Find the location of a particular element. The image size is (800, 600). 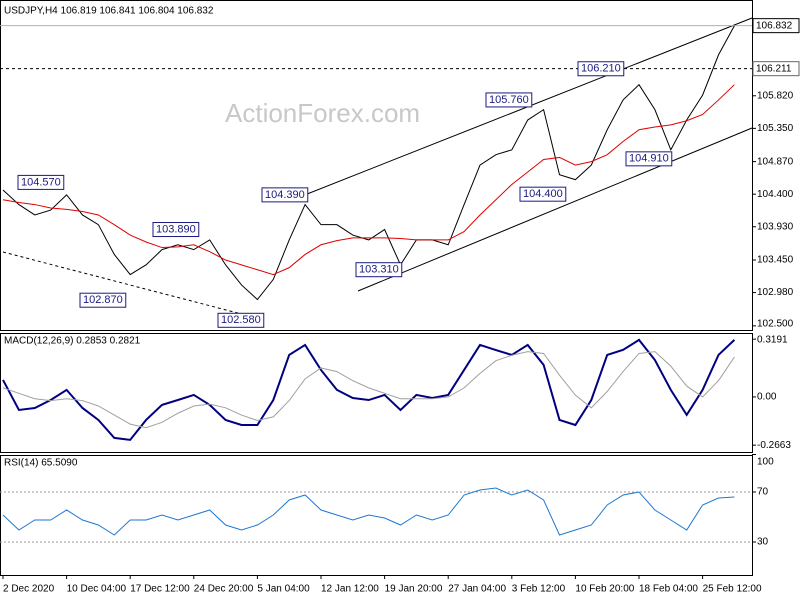

y-tick-label: 104.400 is located at coordinates (775, 194).